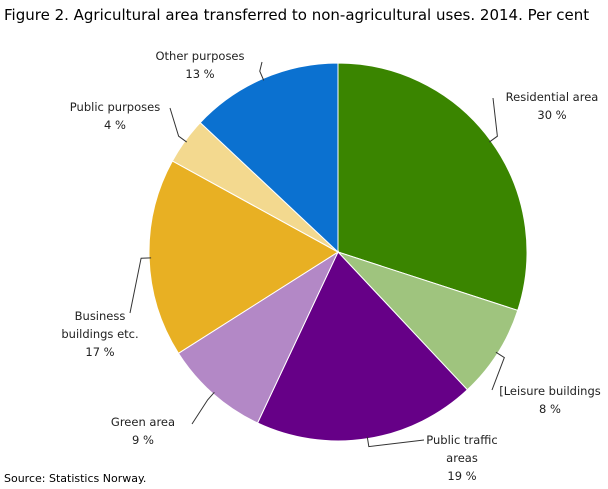 This screenshot has height=489, width=608. Describe the element at coordinates (552, 97) in the screenshot. I see `slice-label: Residential area` at that location.